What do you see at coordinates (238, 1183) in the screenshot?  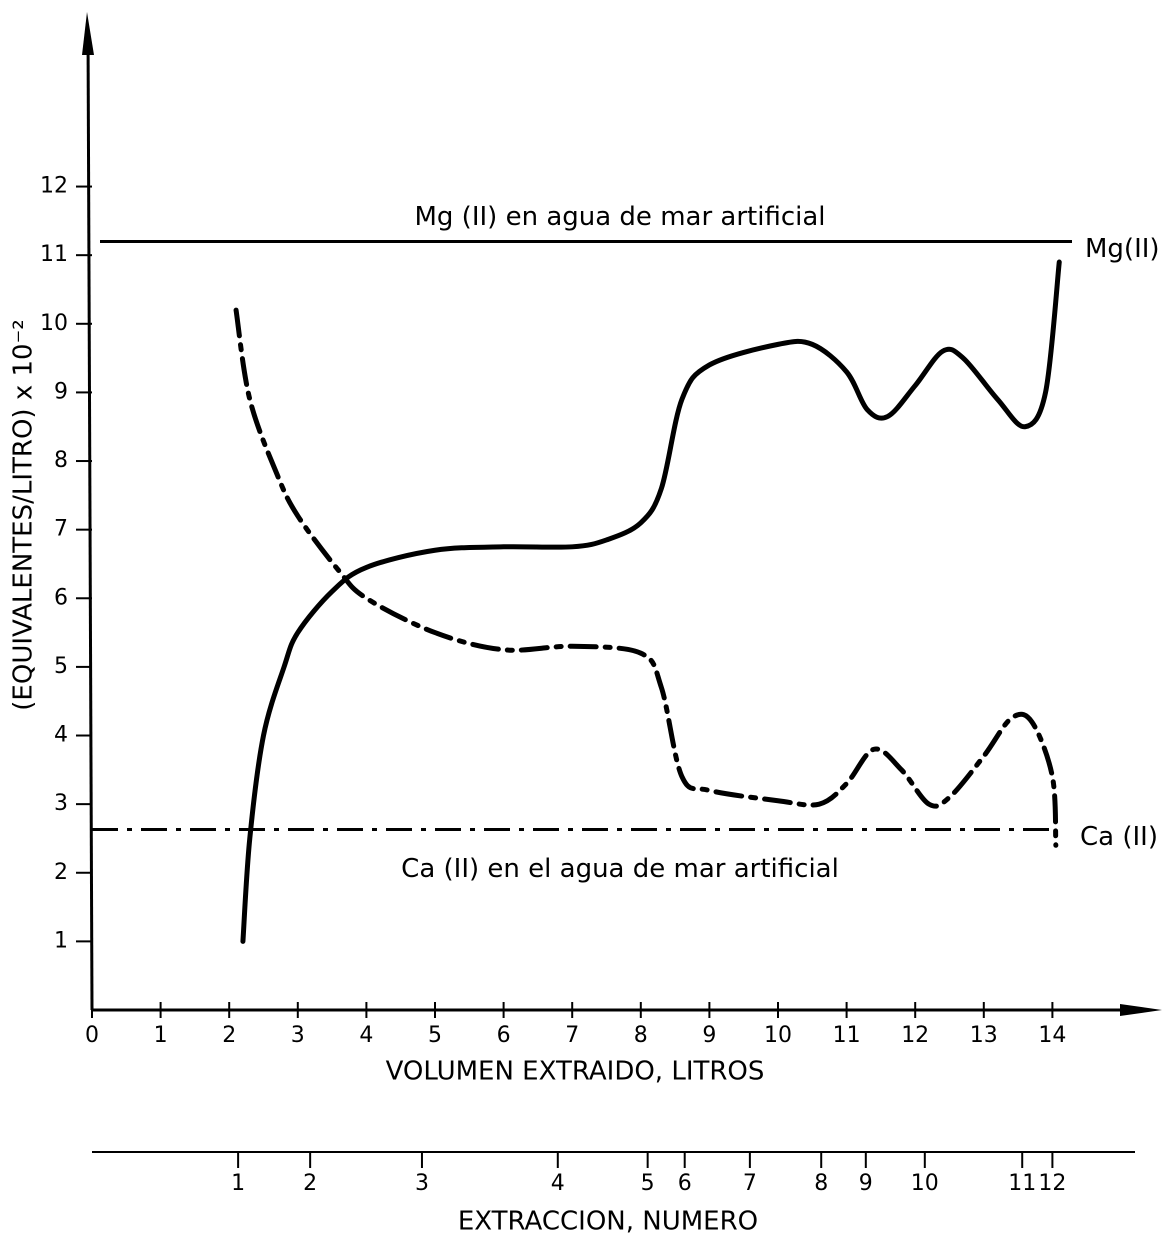 I see `extraction-tick-label: 1` at bounding box center [238, 1183].